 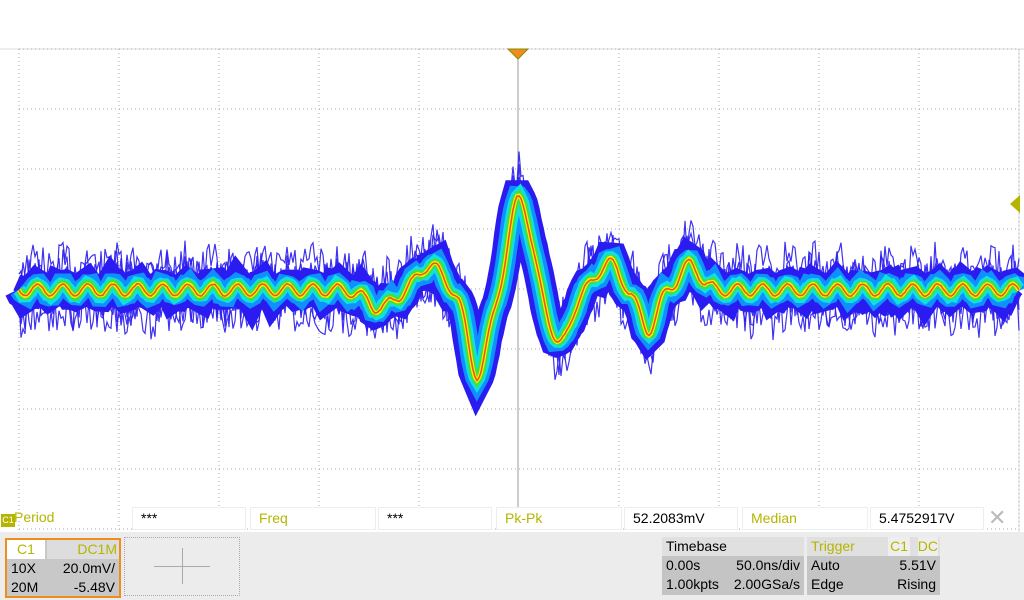 What do you see at coordinates (917, 565) in the screenshot?
I see `trigger-level: 5.51V` at bounding box center [917, 565].